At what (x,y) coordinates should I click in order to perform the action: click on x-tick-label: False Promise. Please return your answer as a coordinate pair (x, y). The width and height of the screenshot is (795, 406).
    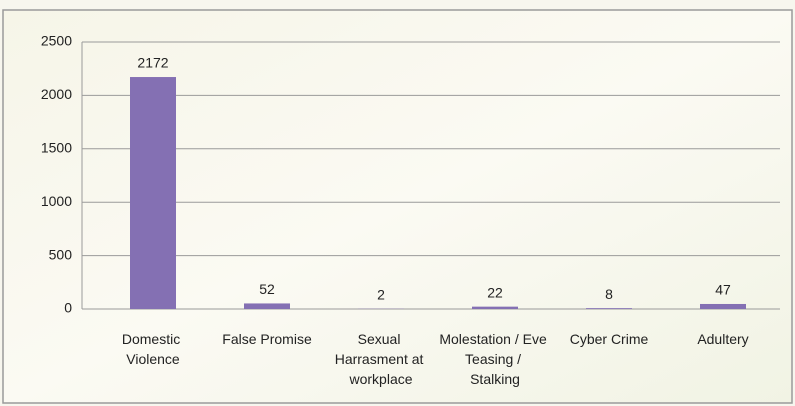
    Looking at the image, I should click on (267, 339).